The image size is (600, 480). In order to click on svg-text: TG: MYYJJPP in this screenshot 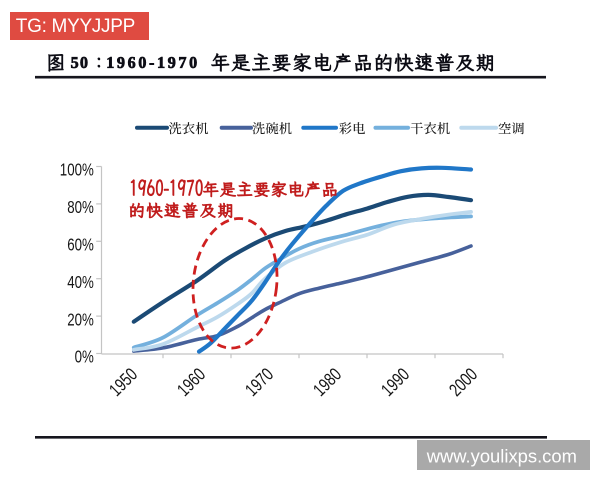, I will do `click(75, 26)`.